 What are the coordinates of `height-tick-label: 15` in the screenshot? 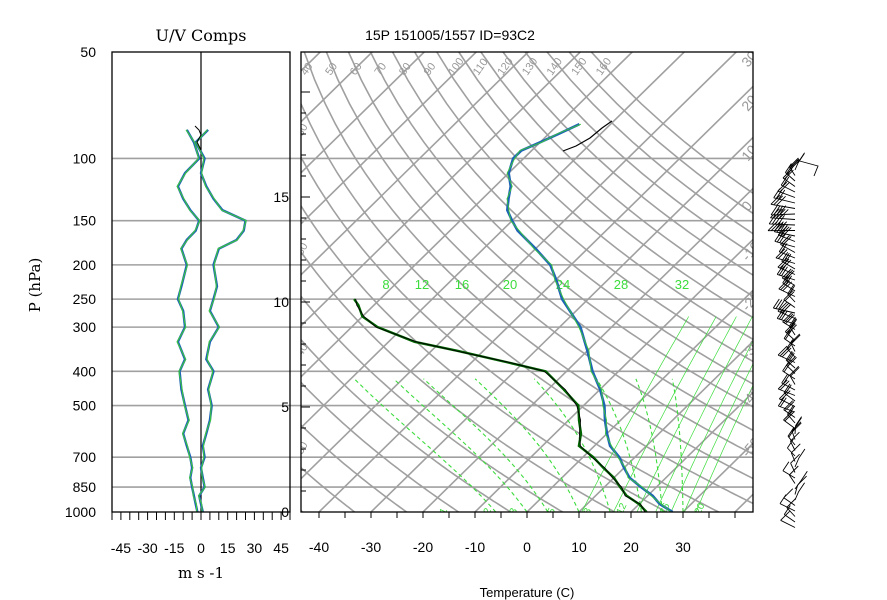 It's located at (281, 197).